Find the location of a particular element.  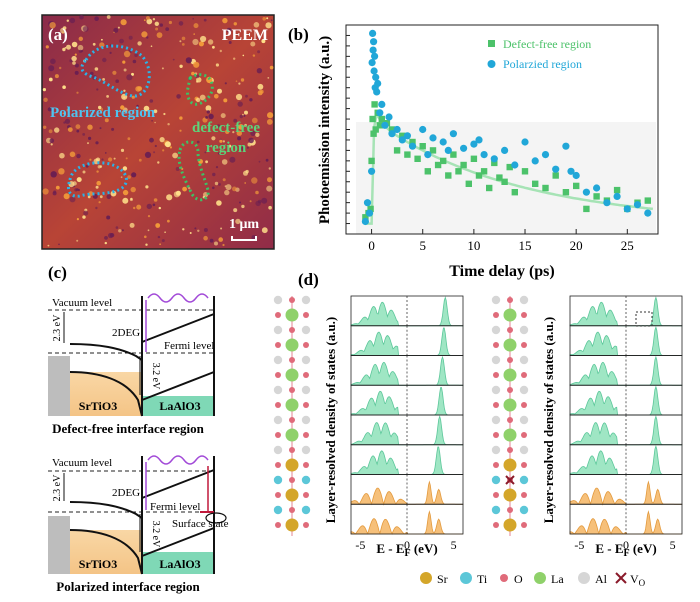

vacuum-level-label: Vacuum level is located at coordinates (82, 303).